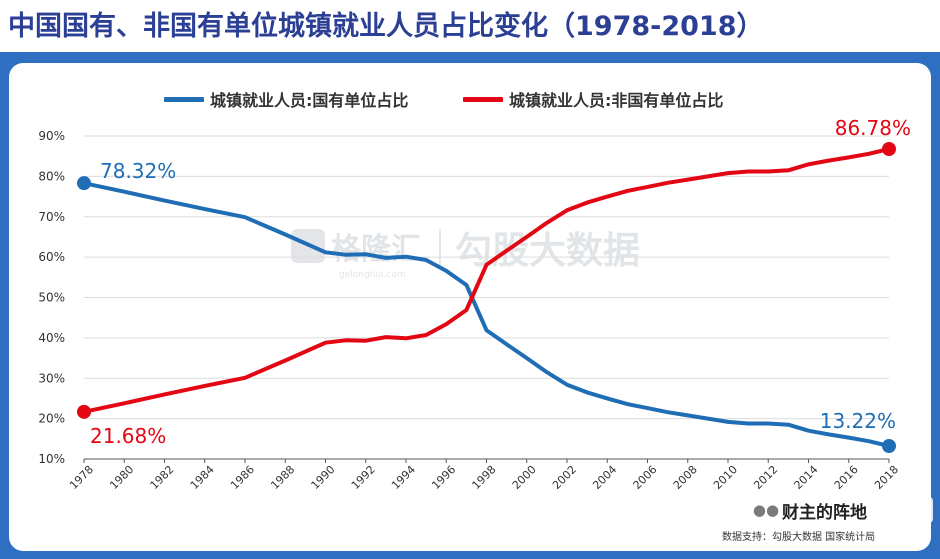 The height and width of the screenshot is (559, 940). Describe the element at coordinates (51, 459) in the screenshot. I see `y-tick-label: 10%` at that location.